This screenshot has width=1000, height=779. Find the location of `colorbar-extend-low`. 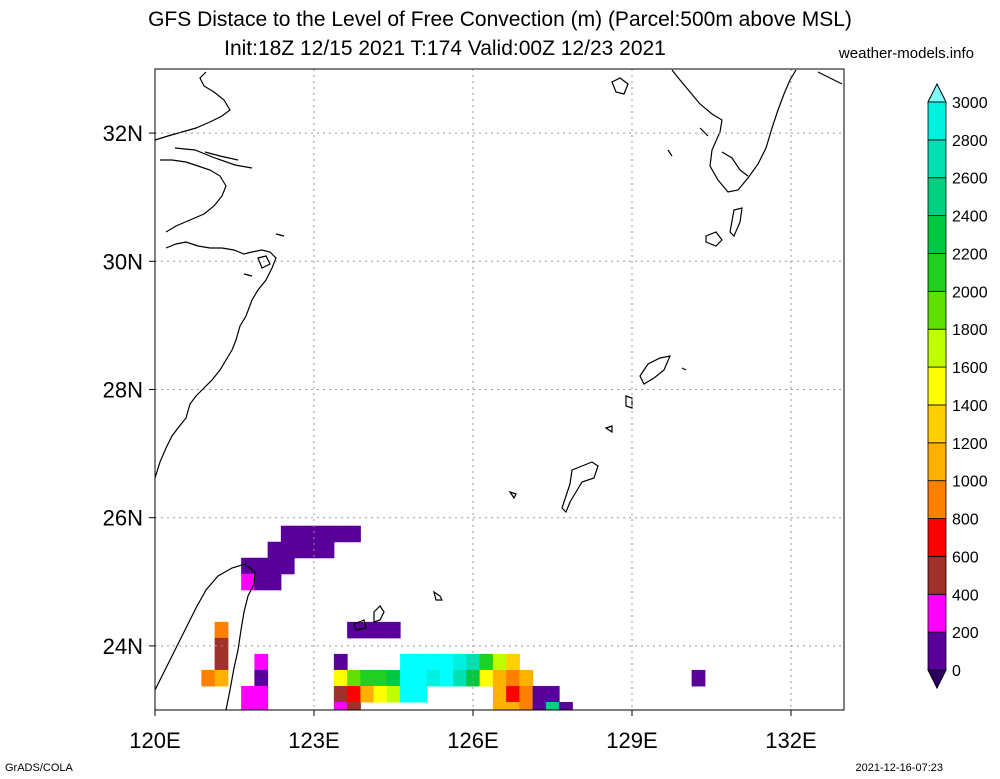

colorbar-extend-low is located at coordinates (937, 679).